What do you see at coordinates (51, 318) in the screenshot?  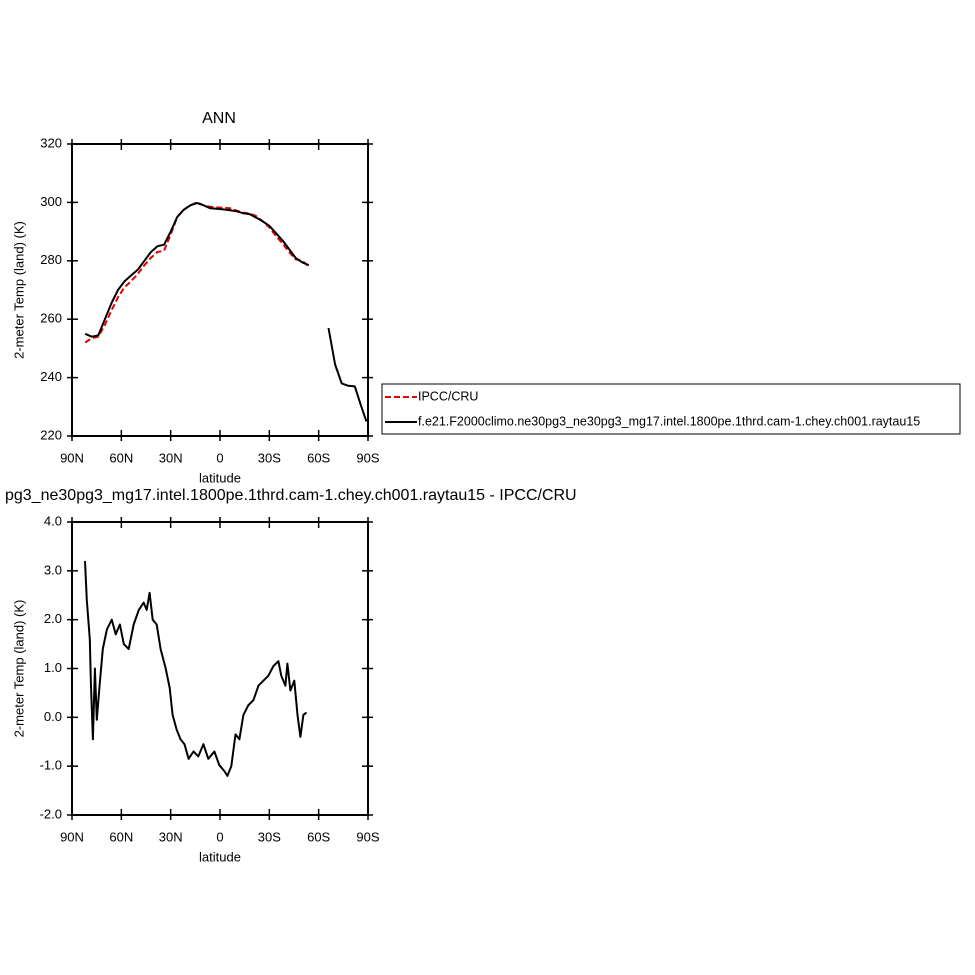 I see `y-tick-label: 260` at bounding box center [51, 318].